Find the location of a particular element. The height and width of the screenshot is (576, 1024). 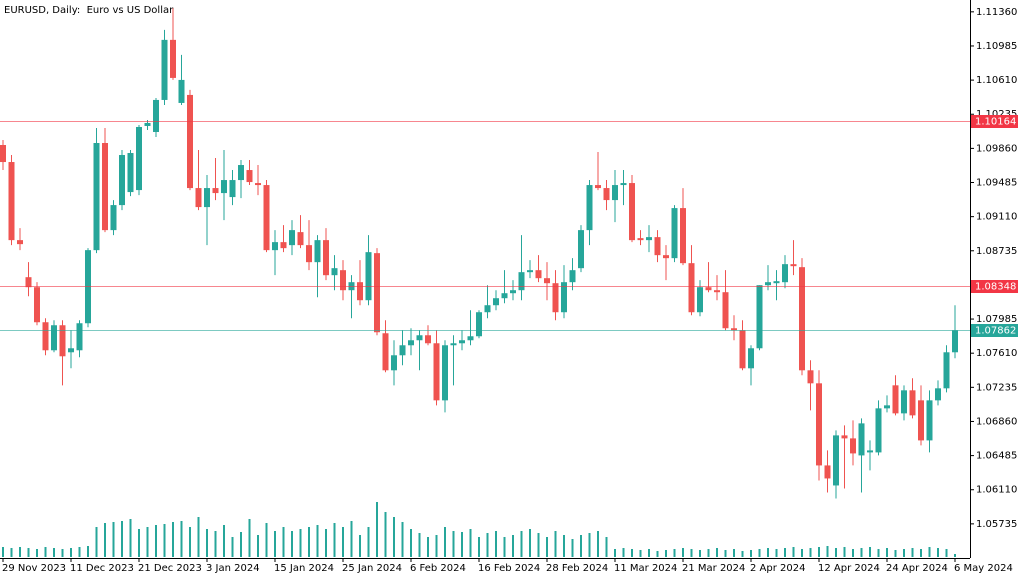

x-tick-label: 15 Jan 2024 is located at coordinates (304, 568).